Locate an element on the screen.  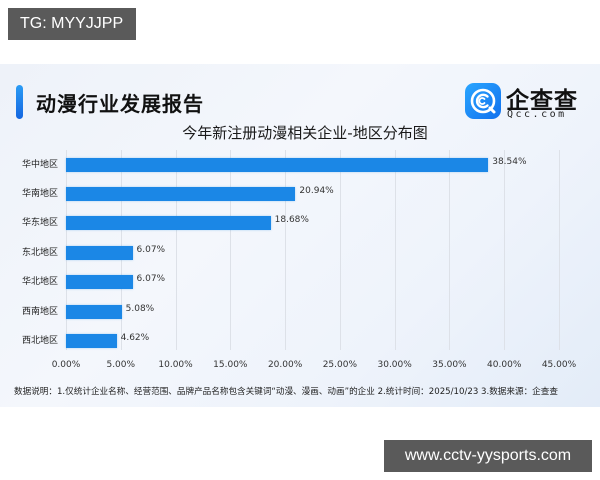
bar-row: 华东地区 18.68% is located at coordinates (290, 222).